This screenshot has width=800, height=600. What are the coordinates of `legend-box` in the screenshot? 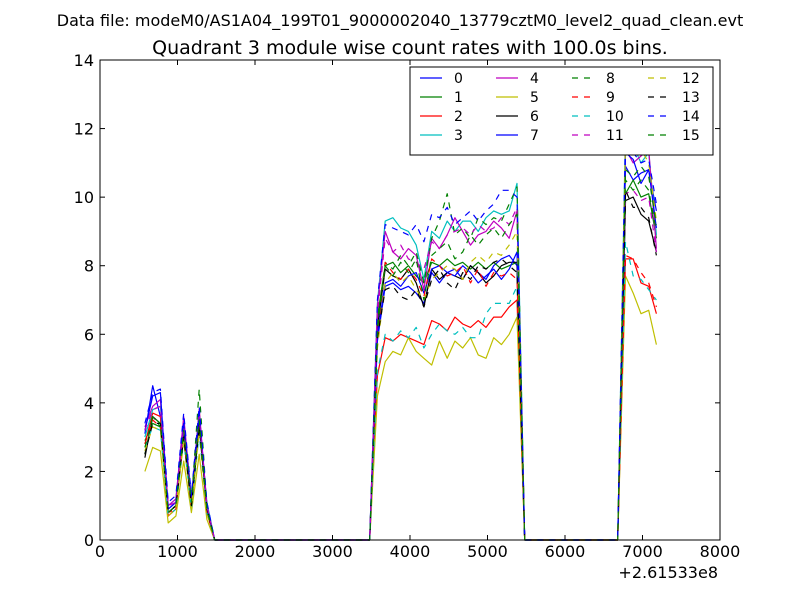 It's located at (561, 111).